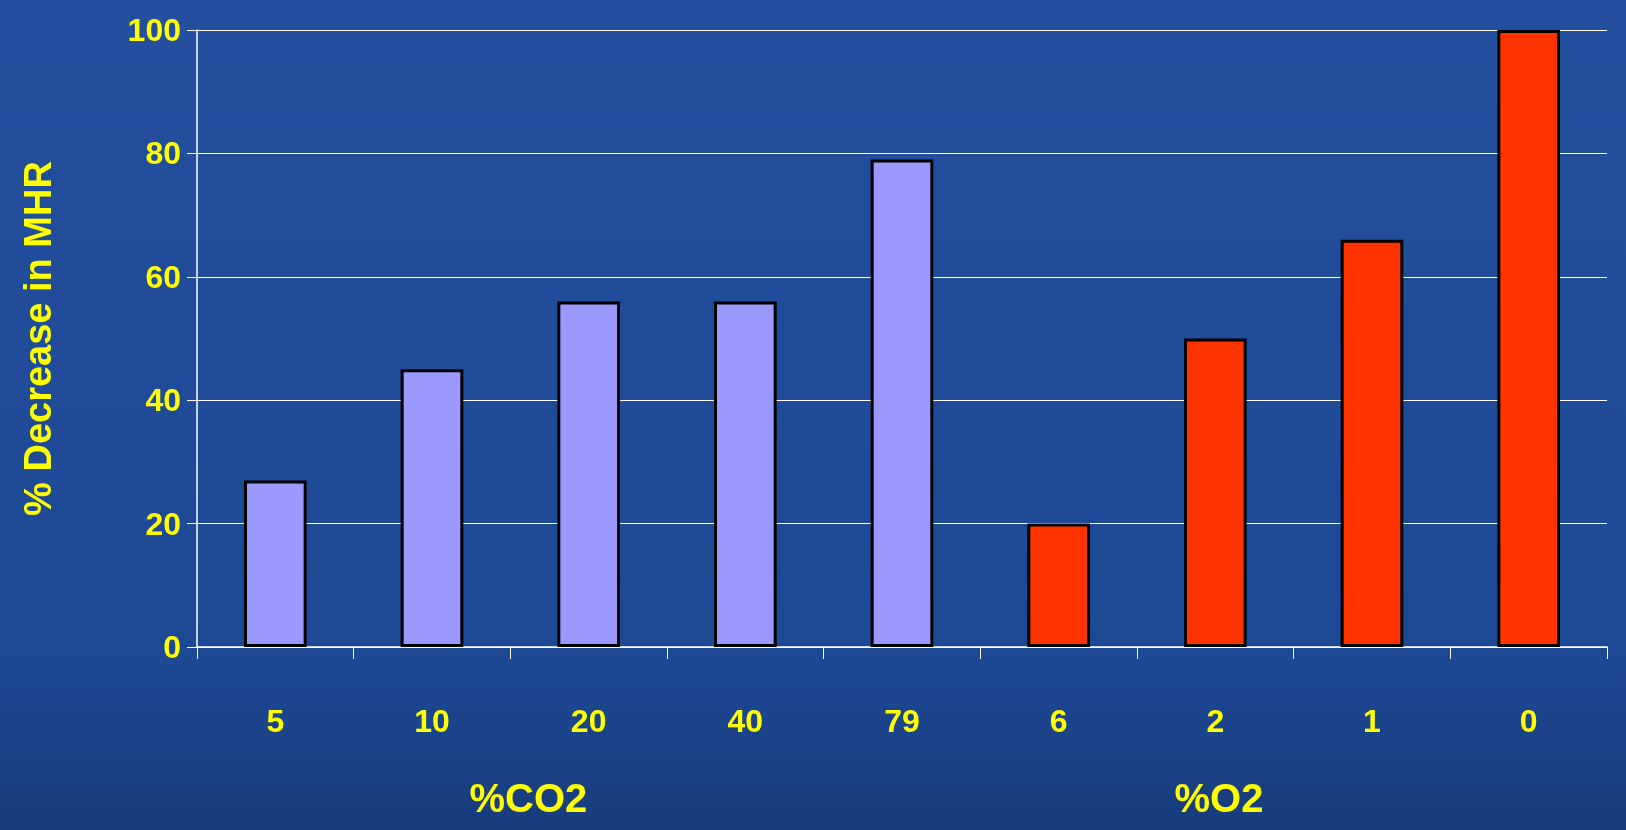 Image resolution: width=1626 pixels, height=830 pixels. Describe the element at coordinates (163, 523) in the screenshot. I see `y-tick-label: 20` at that location.